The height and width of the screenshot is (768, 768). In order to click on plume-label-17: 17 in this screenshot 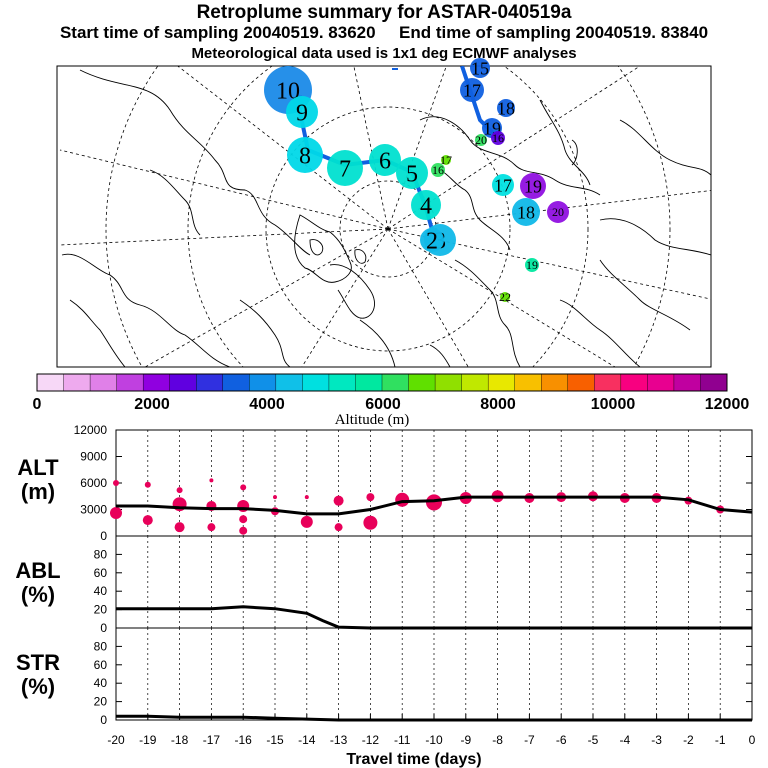, I will do `click(472, 90)`.